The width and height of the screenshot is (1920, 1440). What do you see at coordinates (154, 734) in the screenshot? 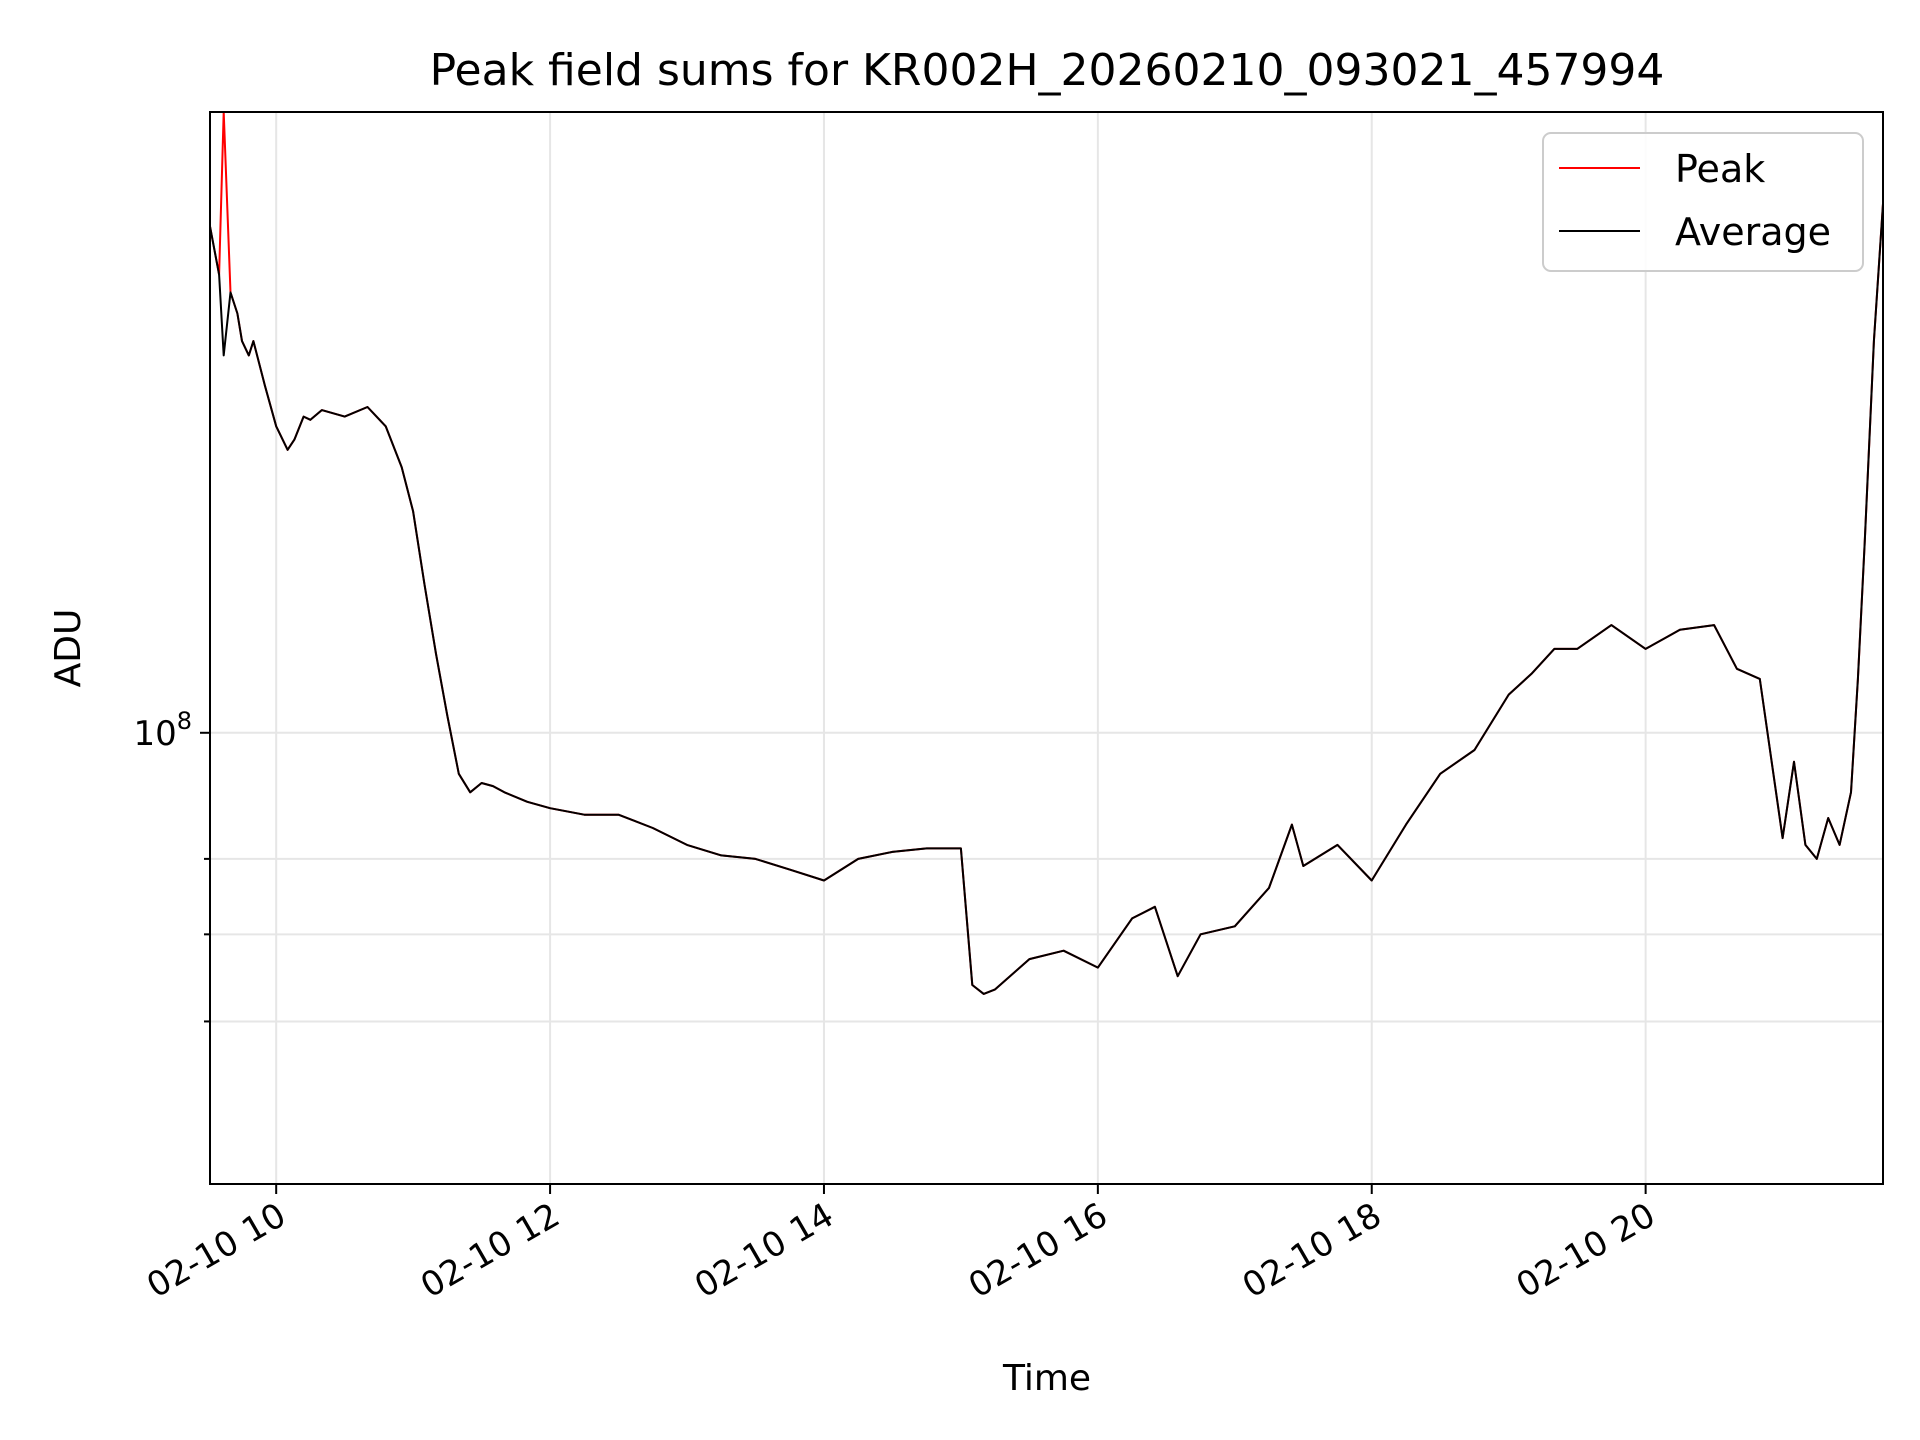
I see `y-tick-label-base: 10` at bounding box center [154, 734].